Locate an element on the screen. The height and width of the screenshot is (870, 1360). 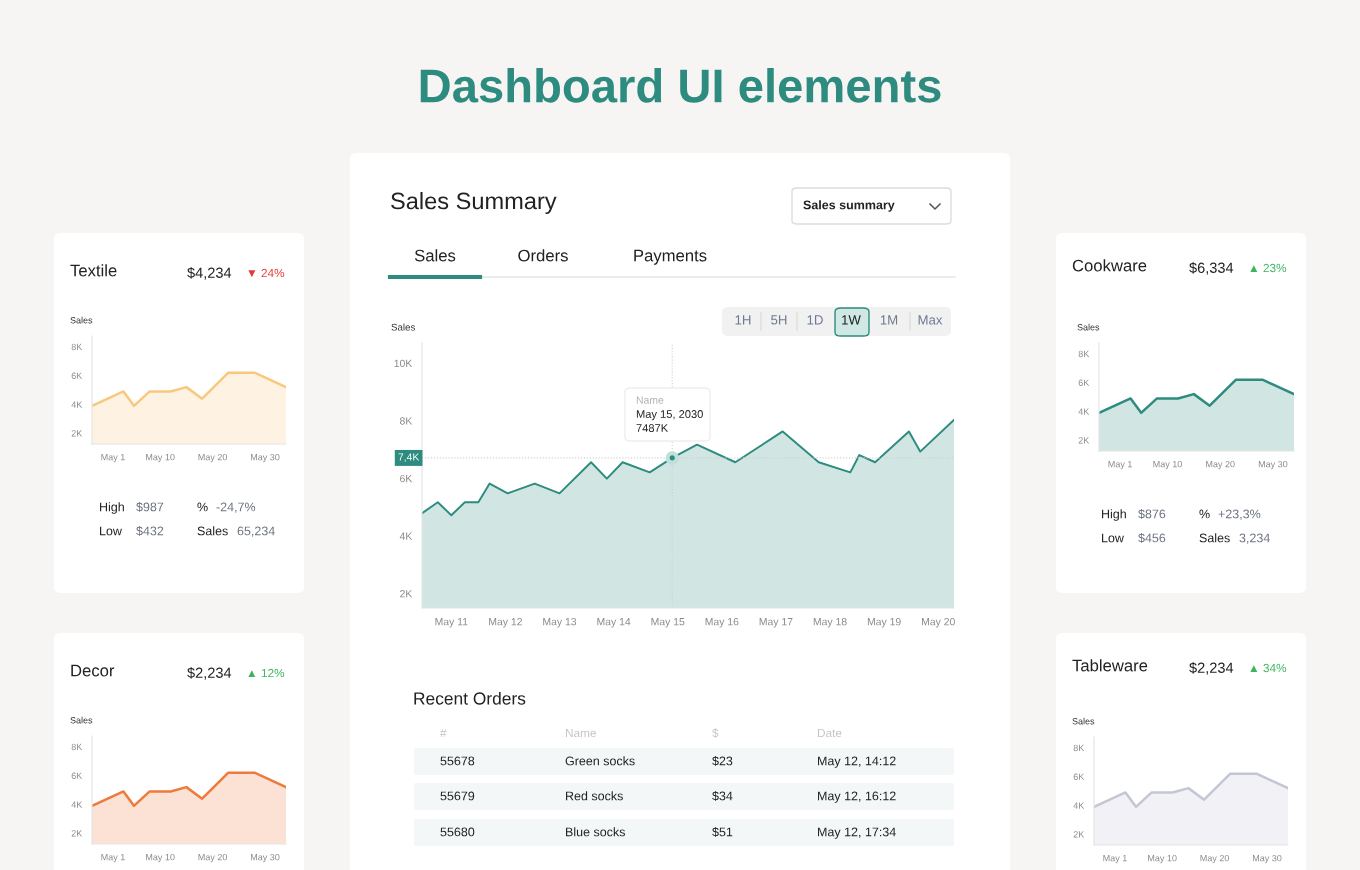
chart-title: Textile is located at coordinates (93, 270).